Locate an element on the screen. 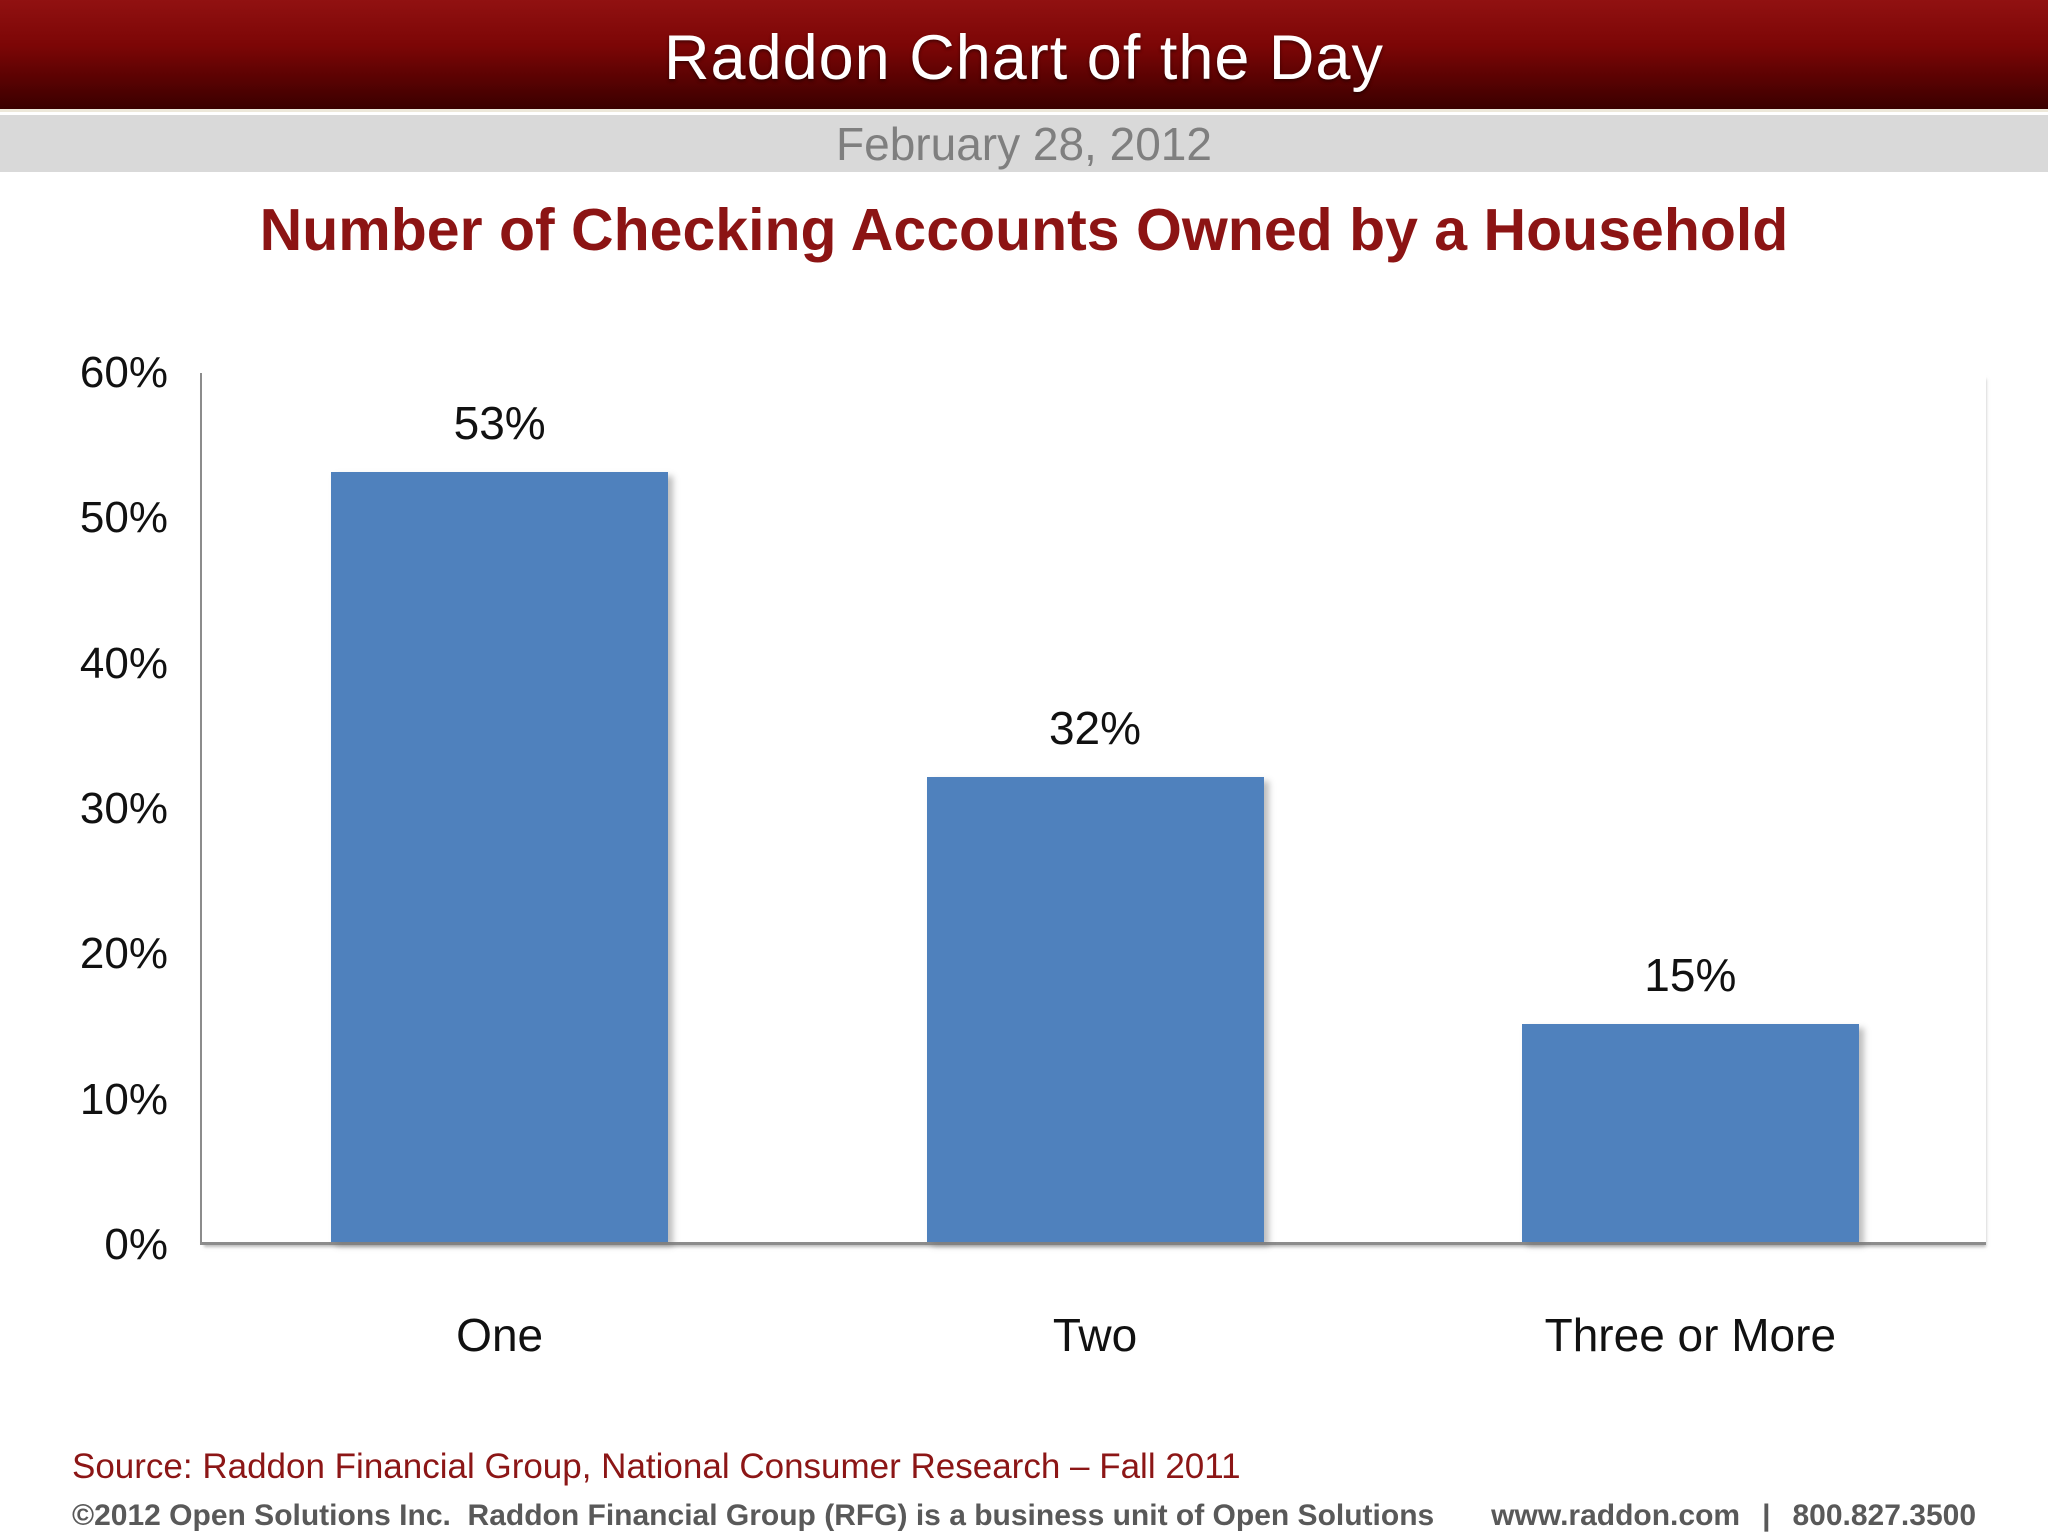  bar-value-label: 32% is located at coordinates (1095, 728).